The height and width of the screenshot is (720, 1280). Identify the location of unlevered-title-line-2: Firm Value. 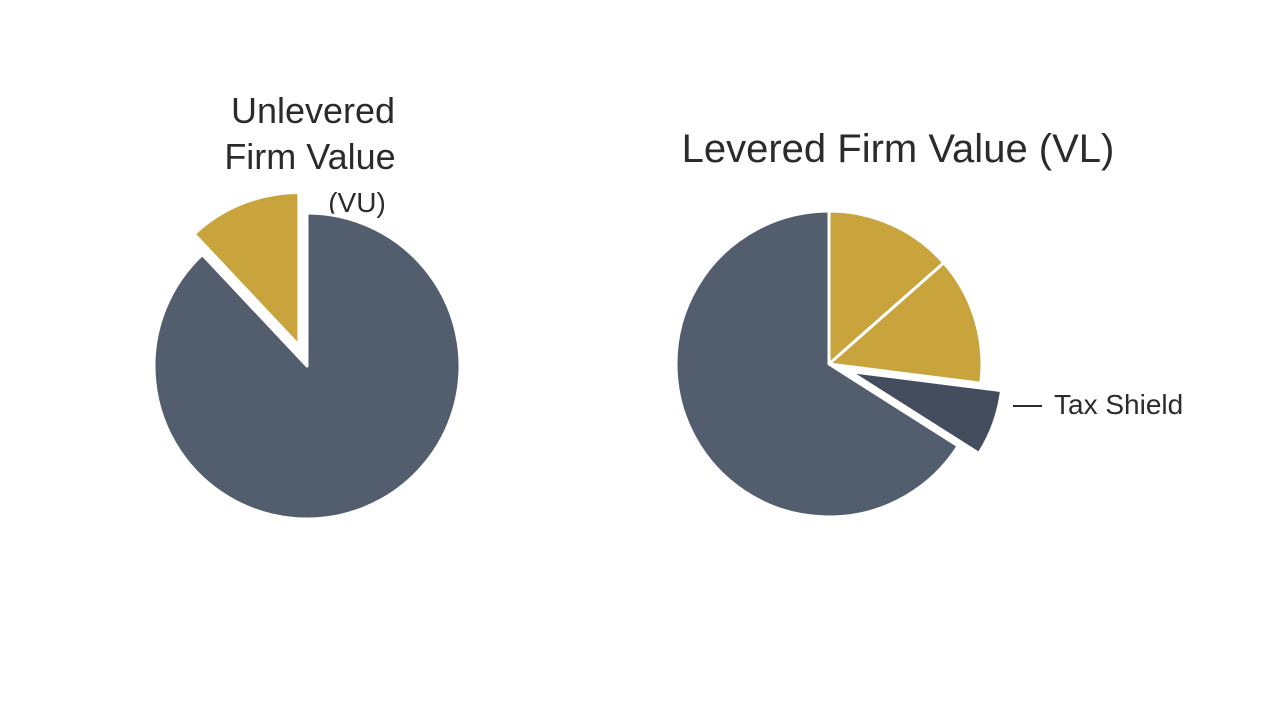
(309, 156).